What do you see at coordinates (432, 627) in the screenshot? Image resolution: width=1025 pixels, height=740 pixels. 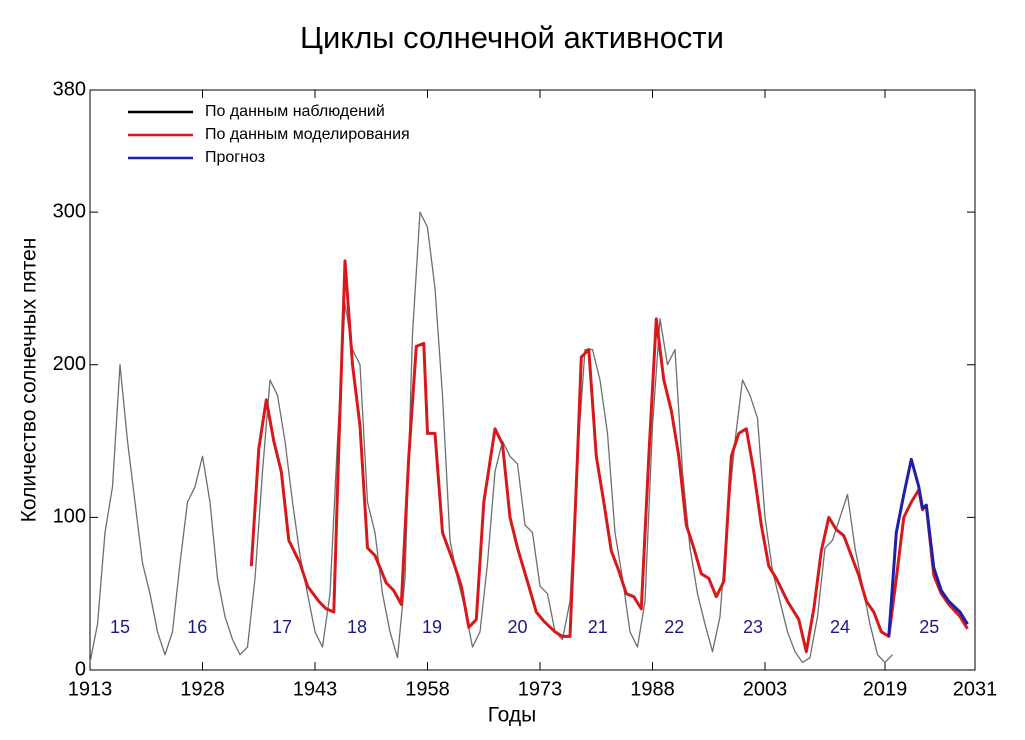 I see `cycle-label: 19` at bounding box center [432, 627].